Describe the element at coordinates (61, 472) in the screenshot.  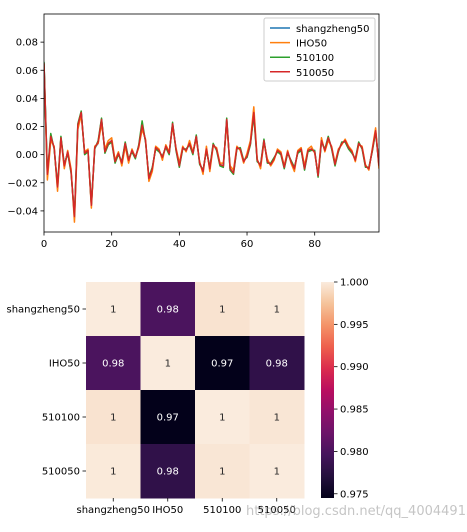
I see `row-label: 510050` at that location.